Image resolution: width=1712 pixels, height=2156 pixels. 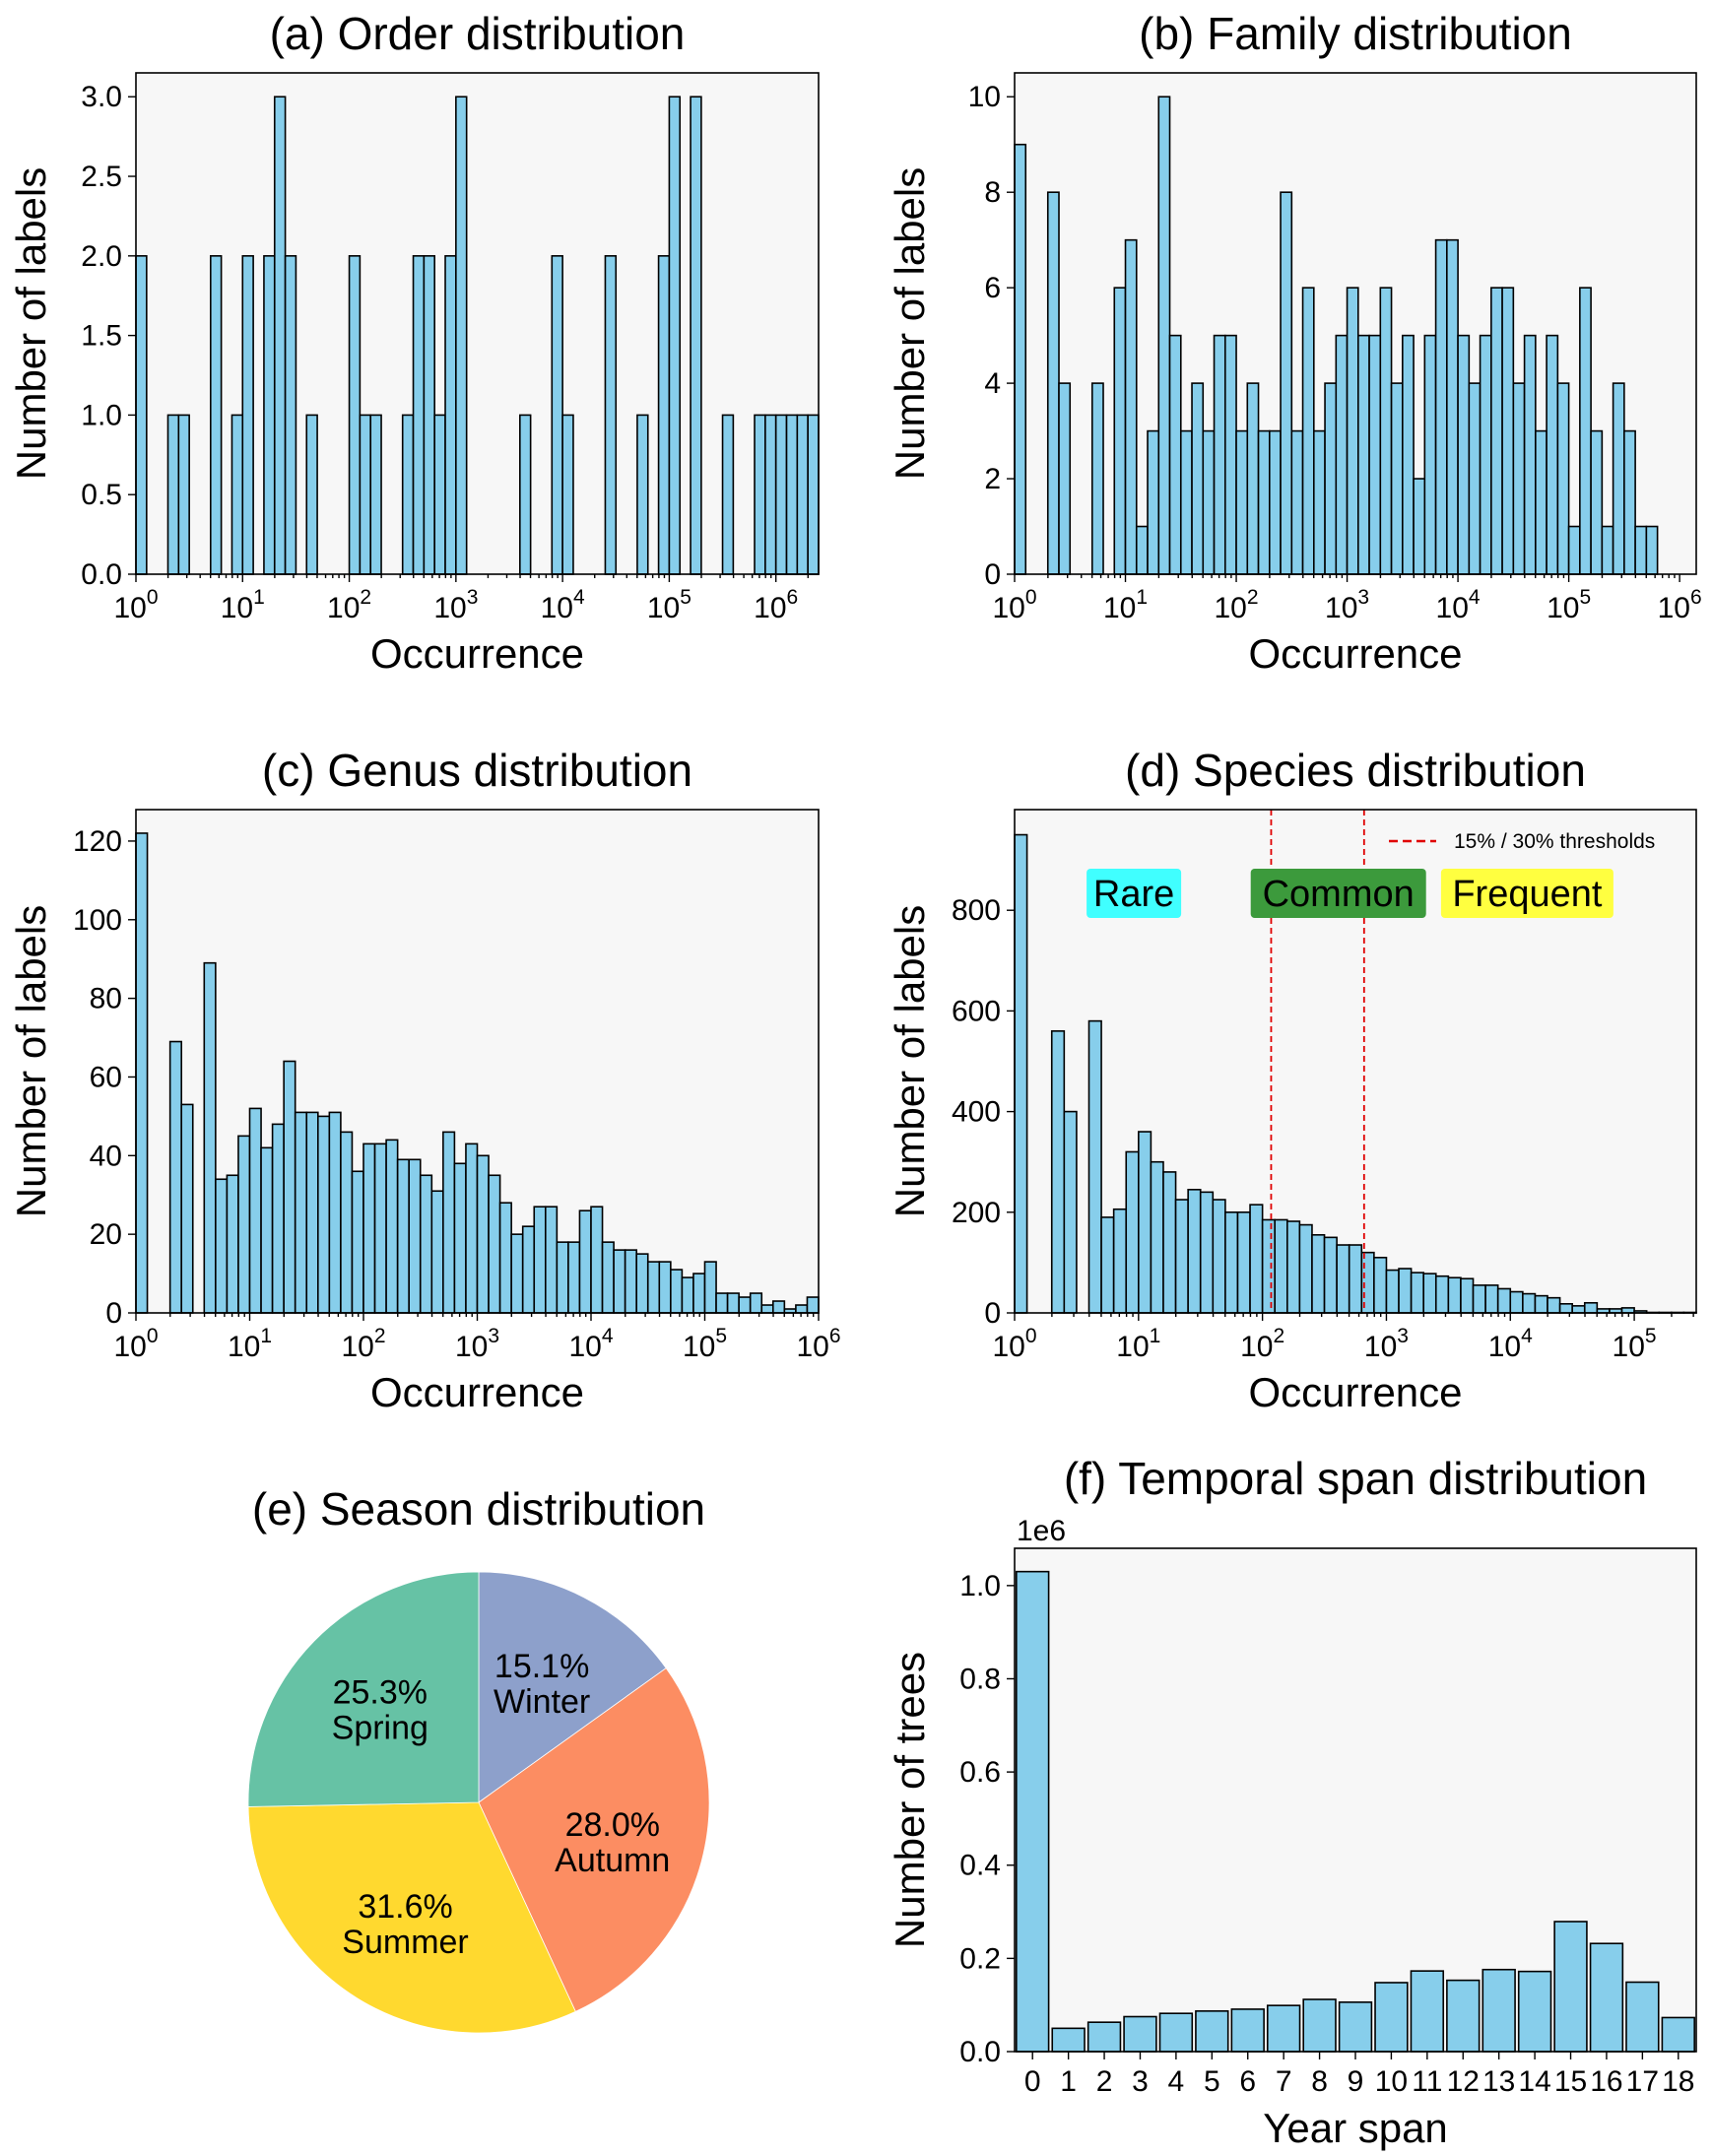 I want to click on x-axis-label-a: Occurrence, so click(x=477, y=654).